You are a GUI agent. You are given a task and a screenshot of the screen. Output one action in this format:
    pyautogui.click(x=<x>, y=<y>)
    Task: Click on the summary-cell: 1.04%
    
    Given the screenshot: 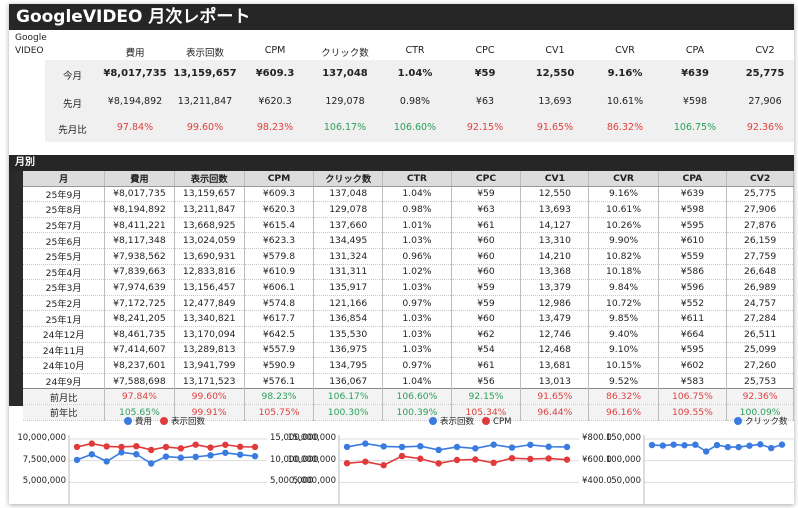 What is the action you would take?
    pyautogui.click(x=415, y=73)
    